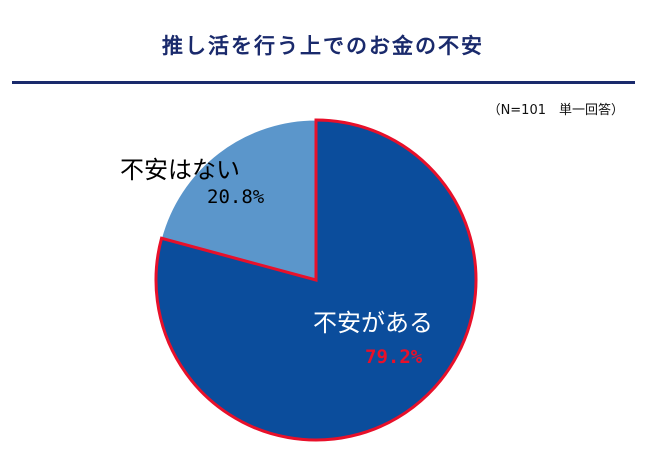 This screenshot has width=646, height=459. Describe the element at coordinates (394, 357) in the screenshot. I see `slice-value-worry: 79.2%` at that location.